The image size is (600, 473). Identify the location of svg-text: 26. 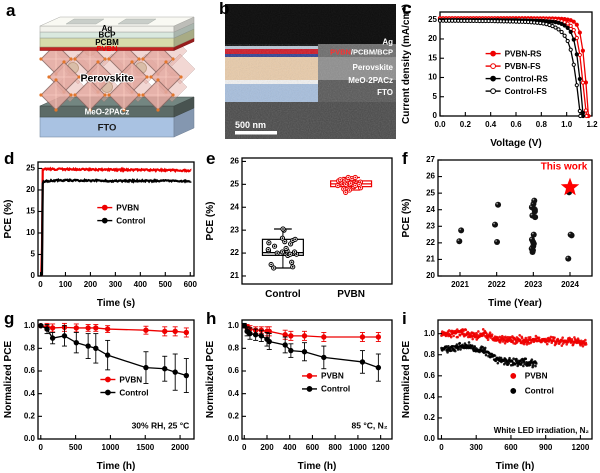
(234, 161).